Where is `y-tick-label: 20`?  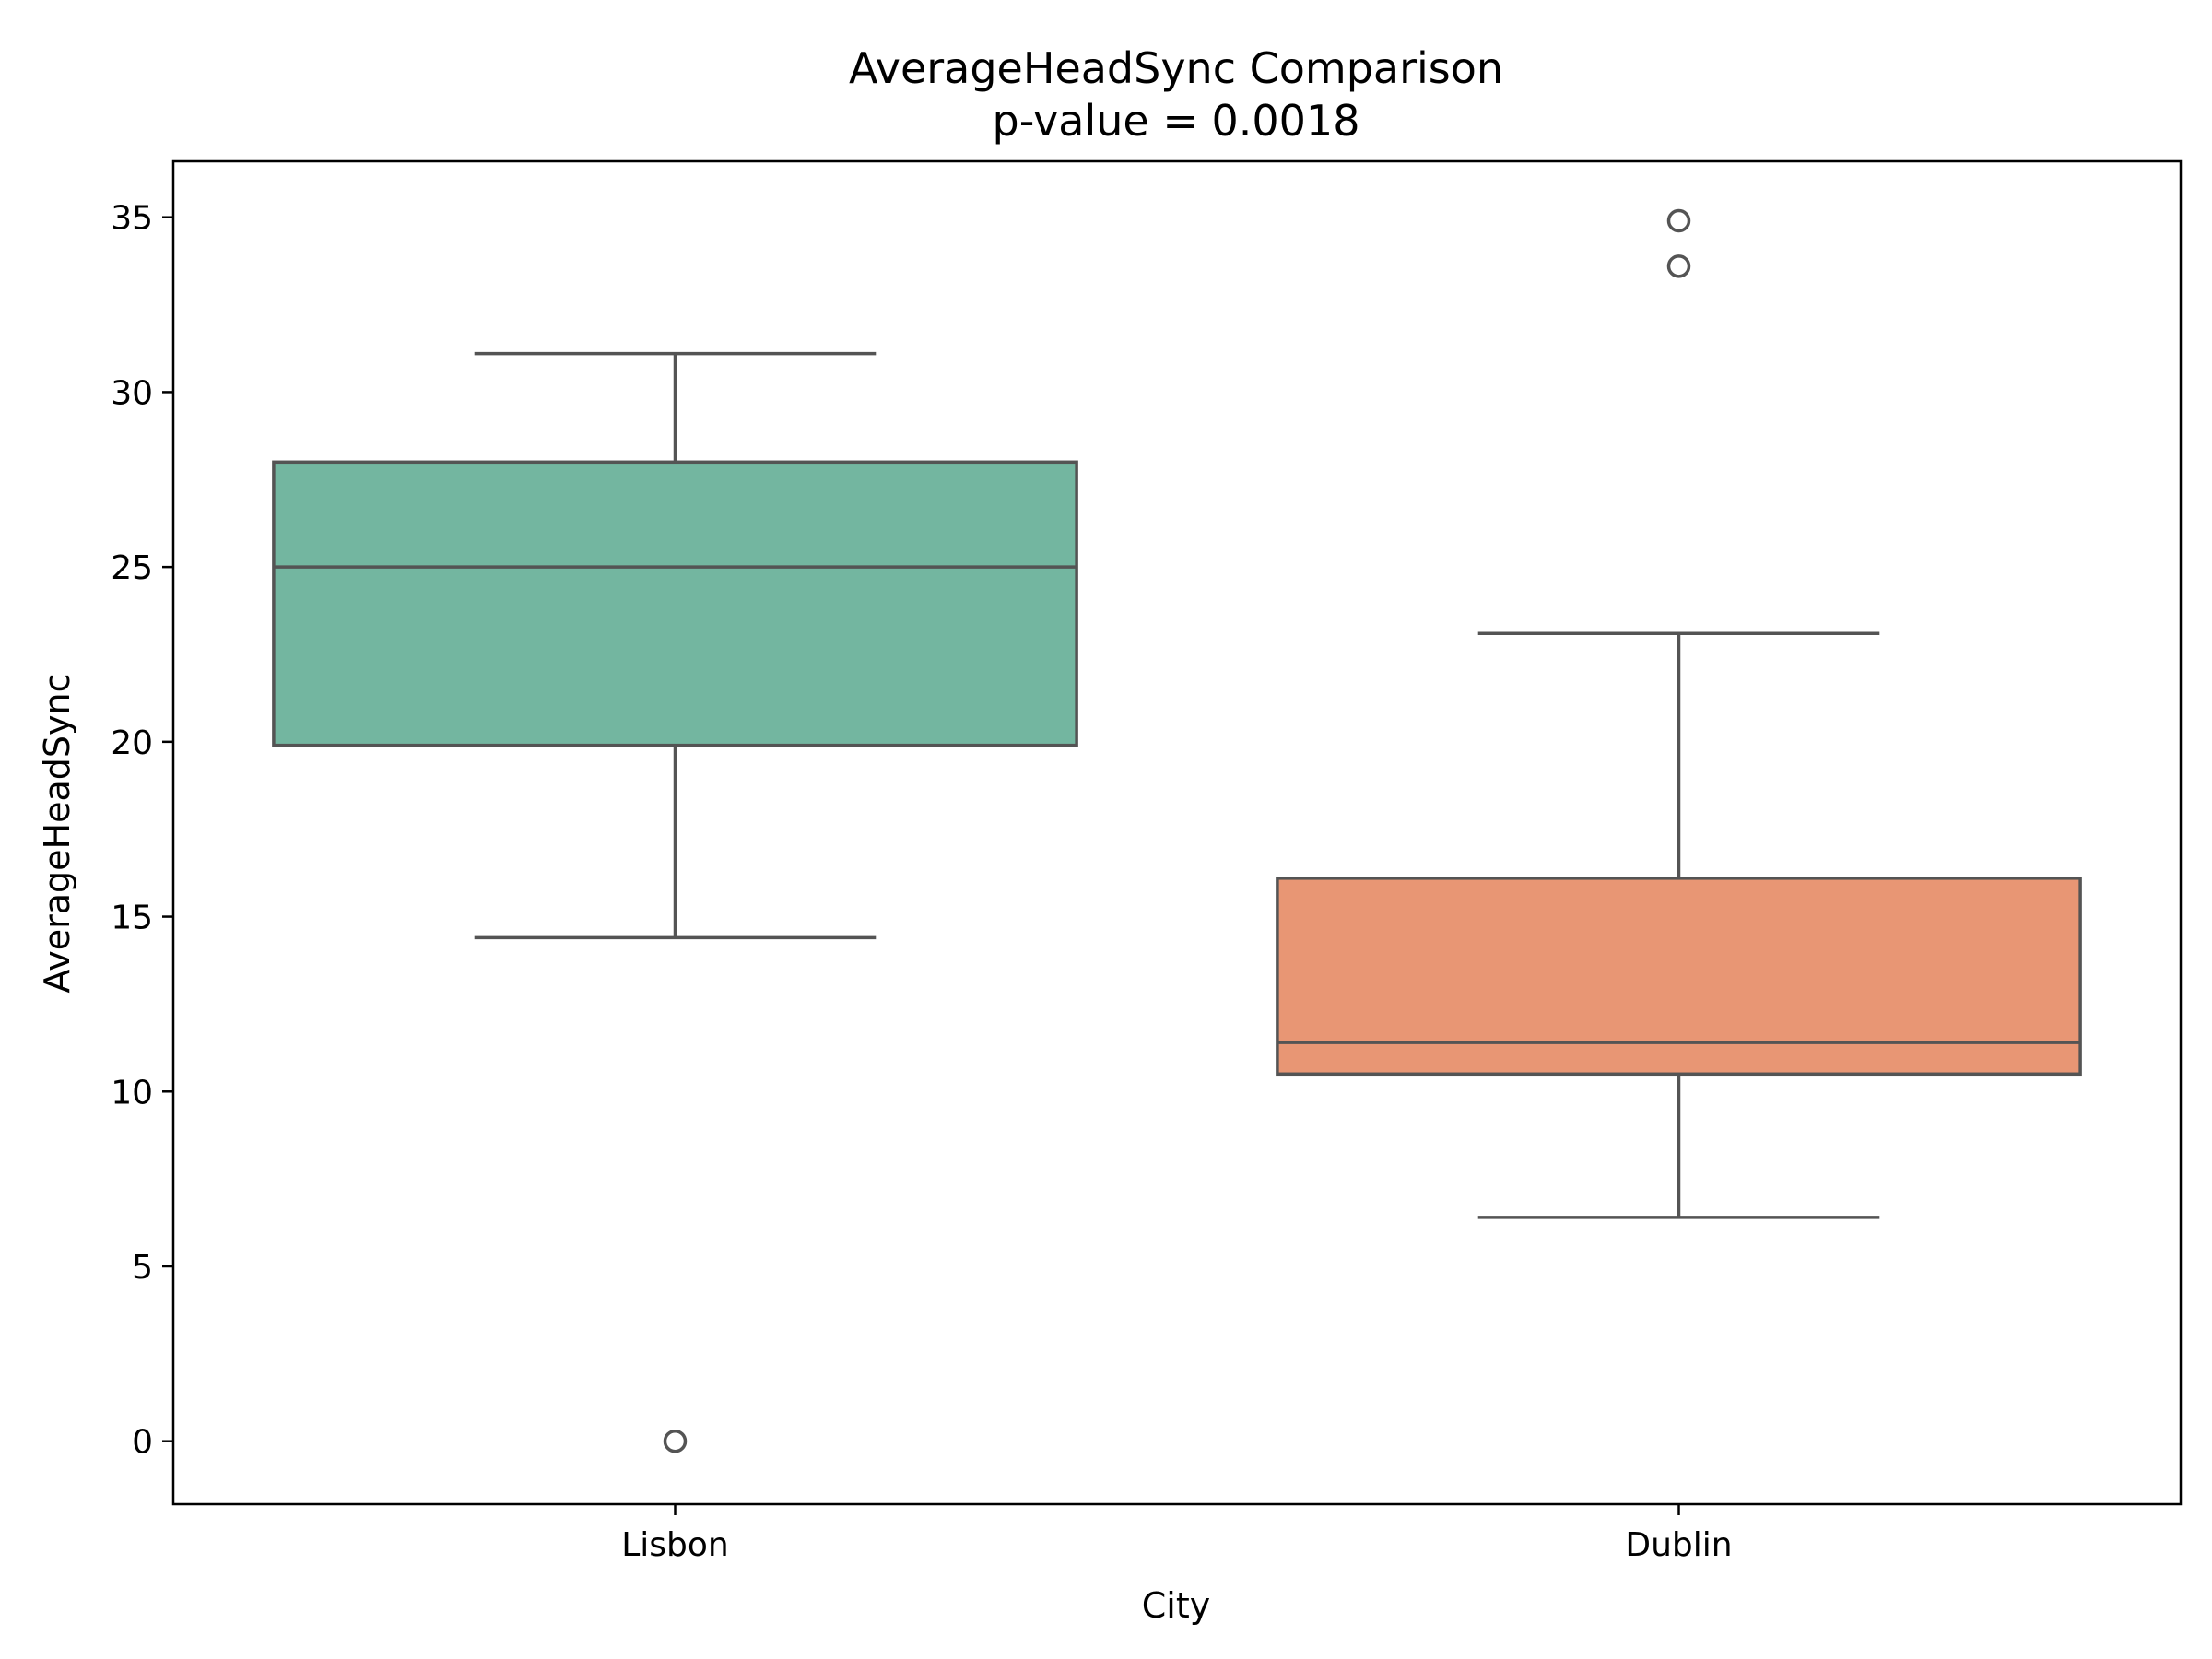
y-tick-label: 20 is located at coordinates (132, 743).